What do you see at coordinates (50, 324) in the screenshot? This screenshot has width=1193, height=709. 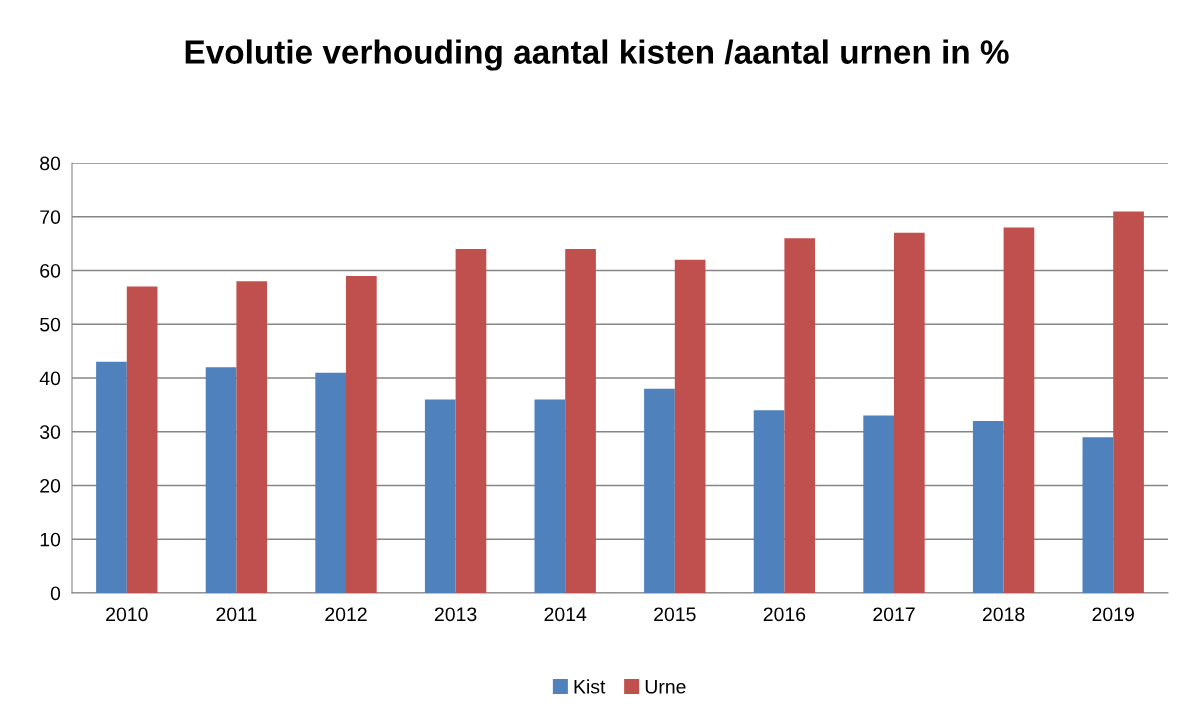 I see `y-tick-label: 50` at bounding box center [50, 324].